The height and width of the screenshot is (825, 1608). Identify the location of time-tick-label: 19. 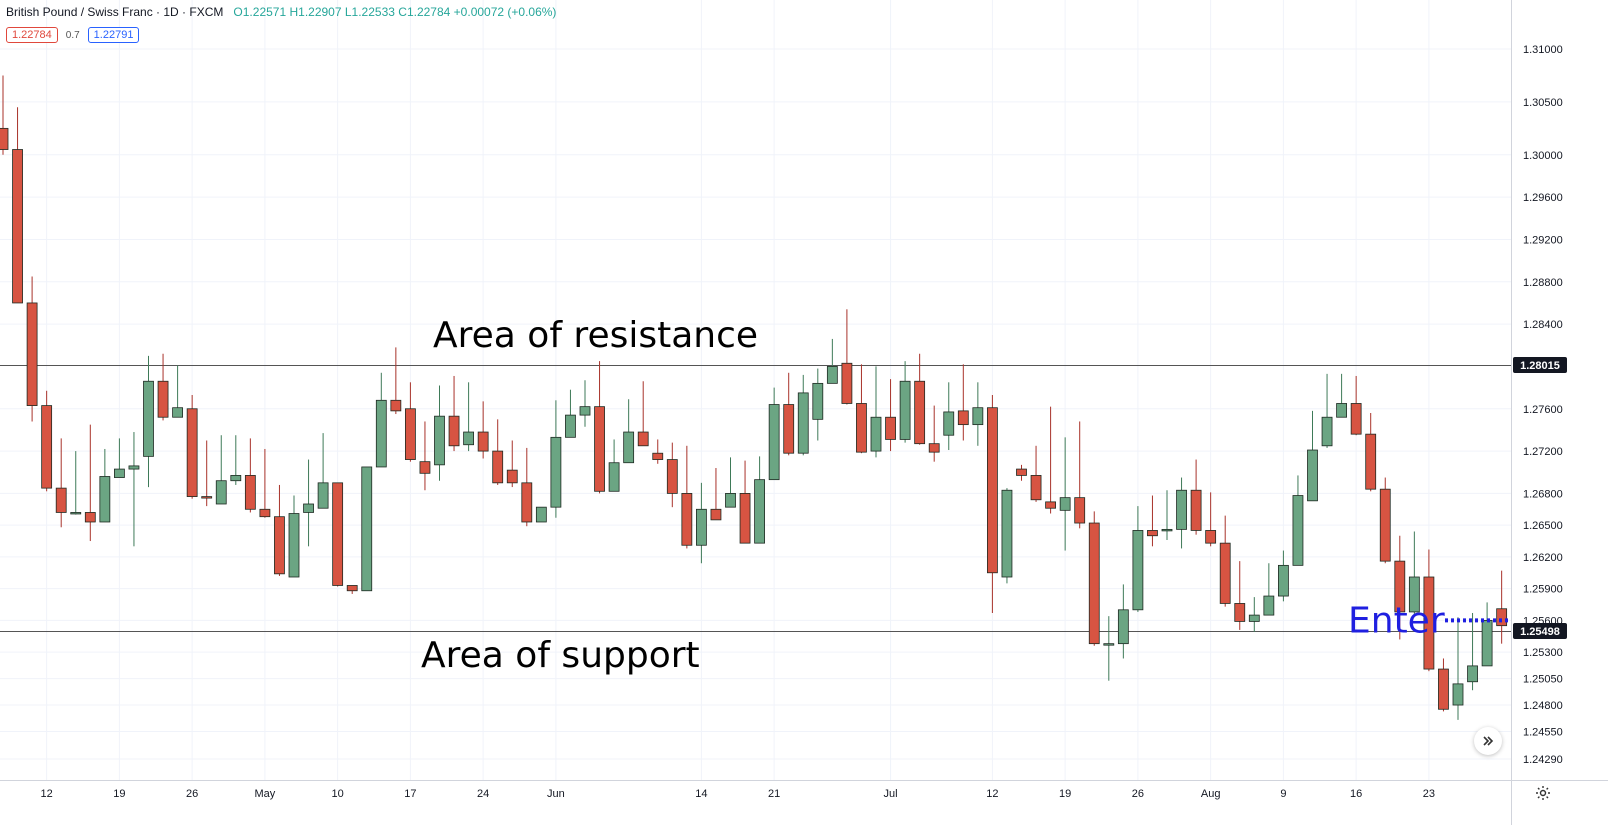
(1065, 794).